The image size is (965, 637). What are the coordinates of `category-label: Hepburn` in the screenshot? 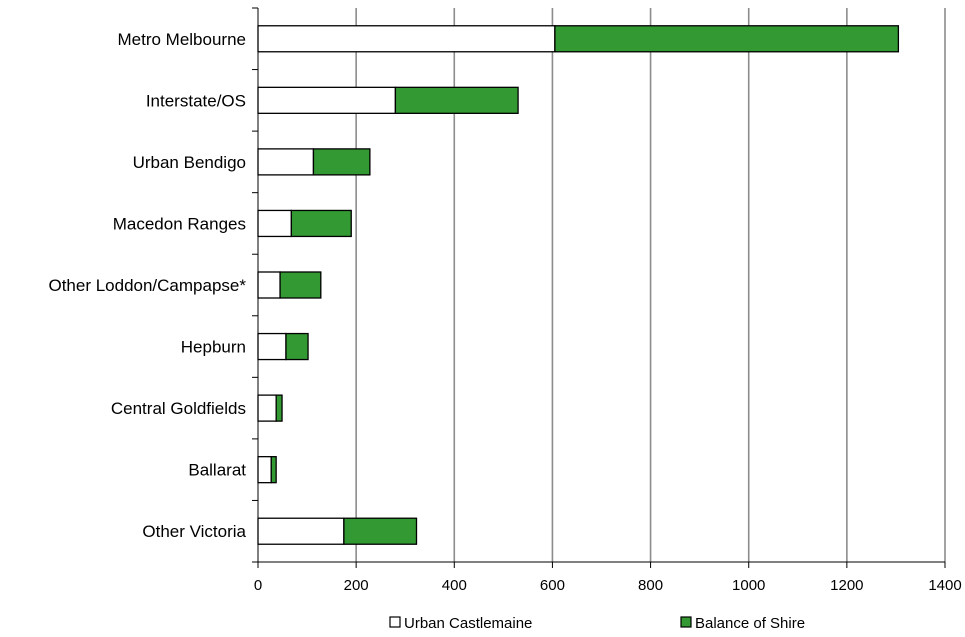 It's located at (213, 347).